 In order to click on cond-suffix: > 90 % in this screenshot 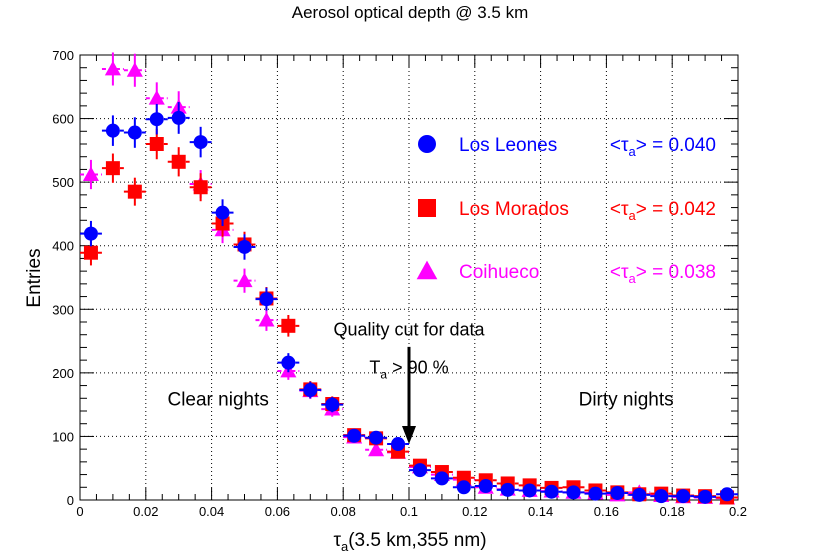, I will do `click(418, 368)`.